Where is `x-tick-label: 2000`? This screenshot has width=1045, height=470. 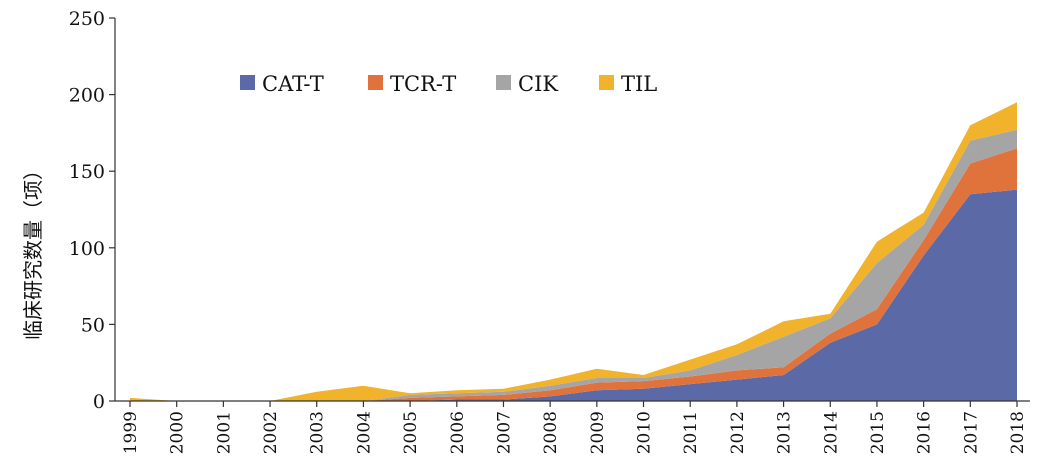 x-tick-label: 2000 is located at coordinates (178, 432).